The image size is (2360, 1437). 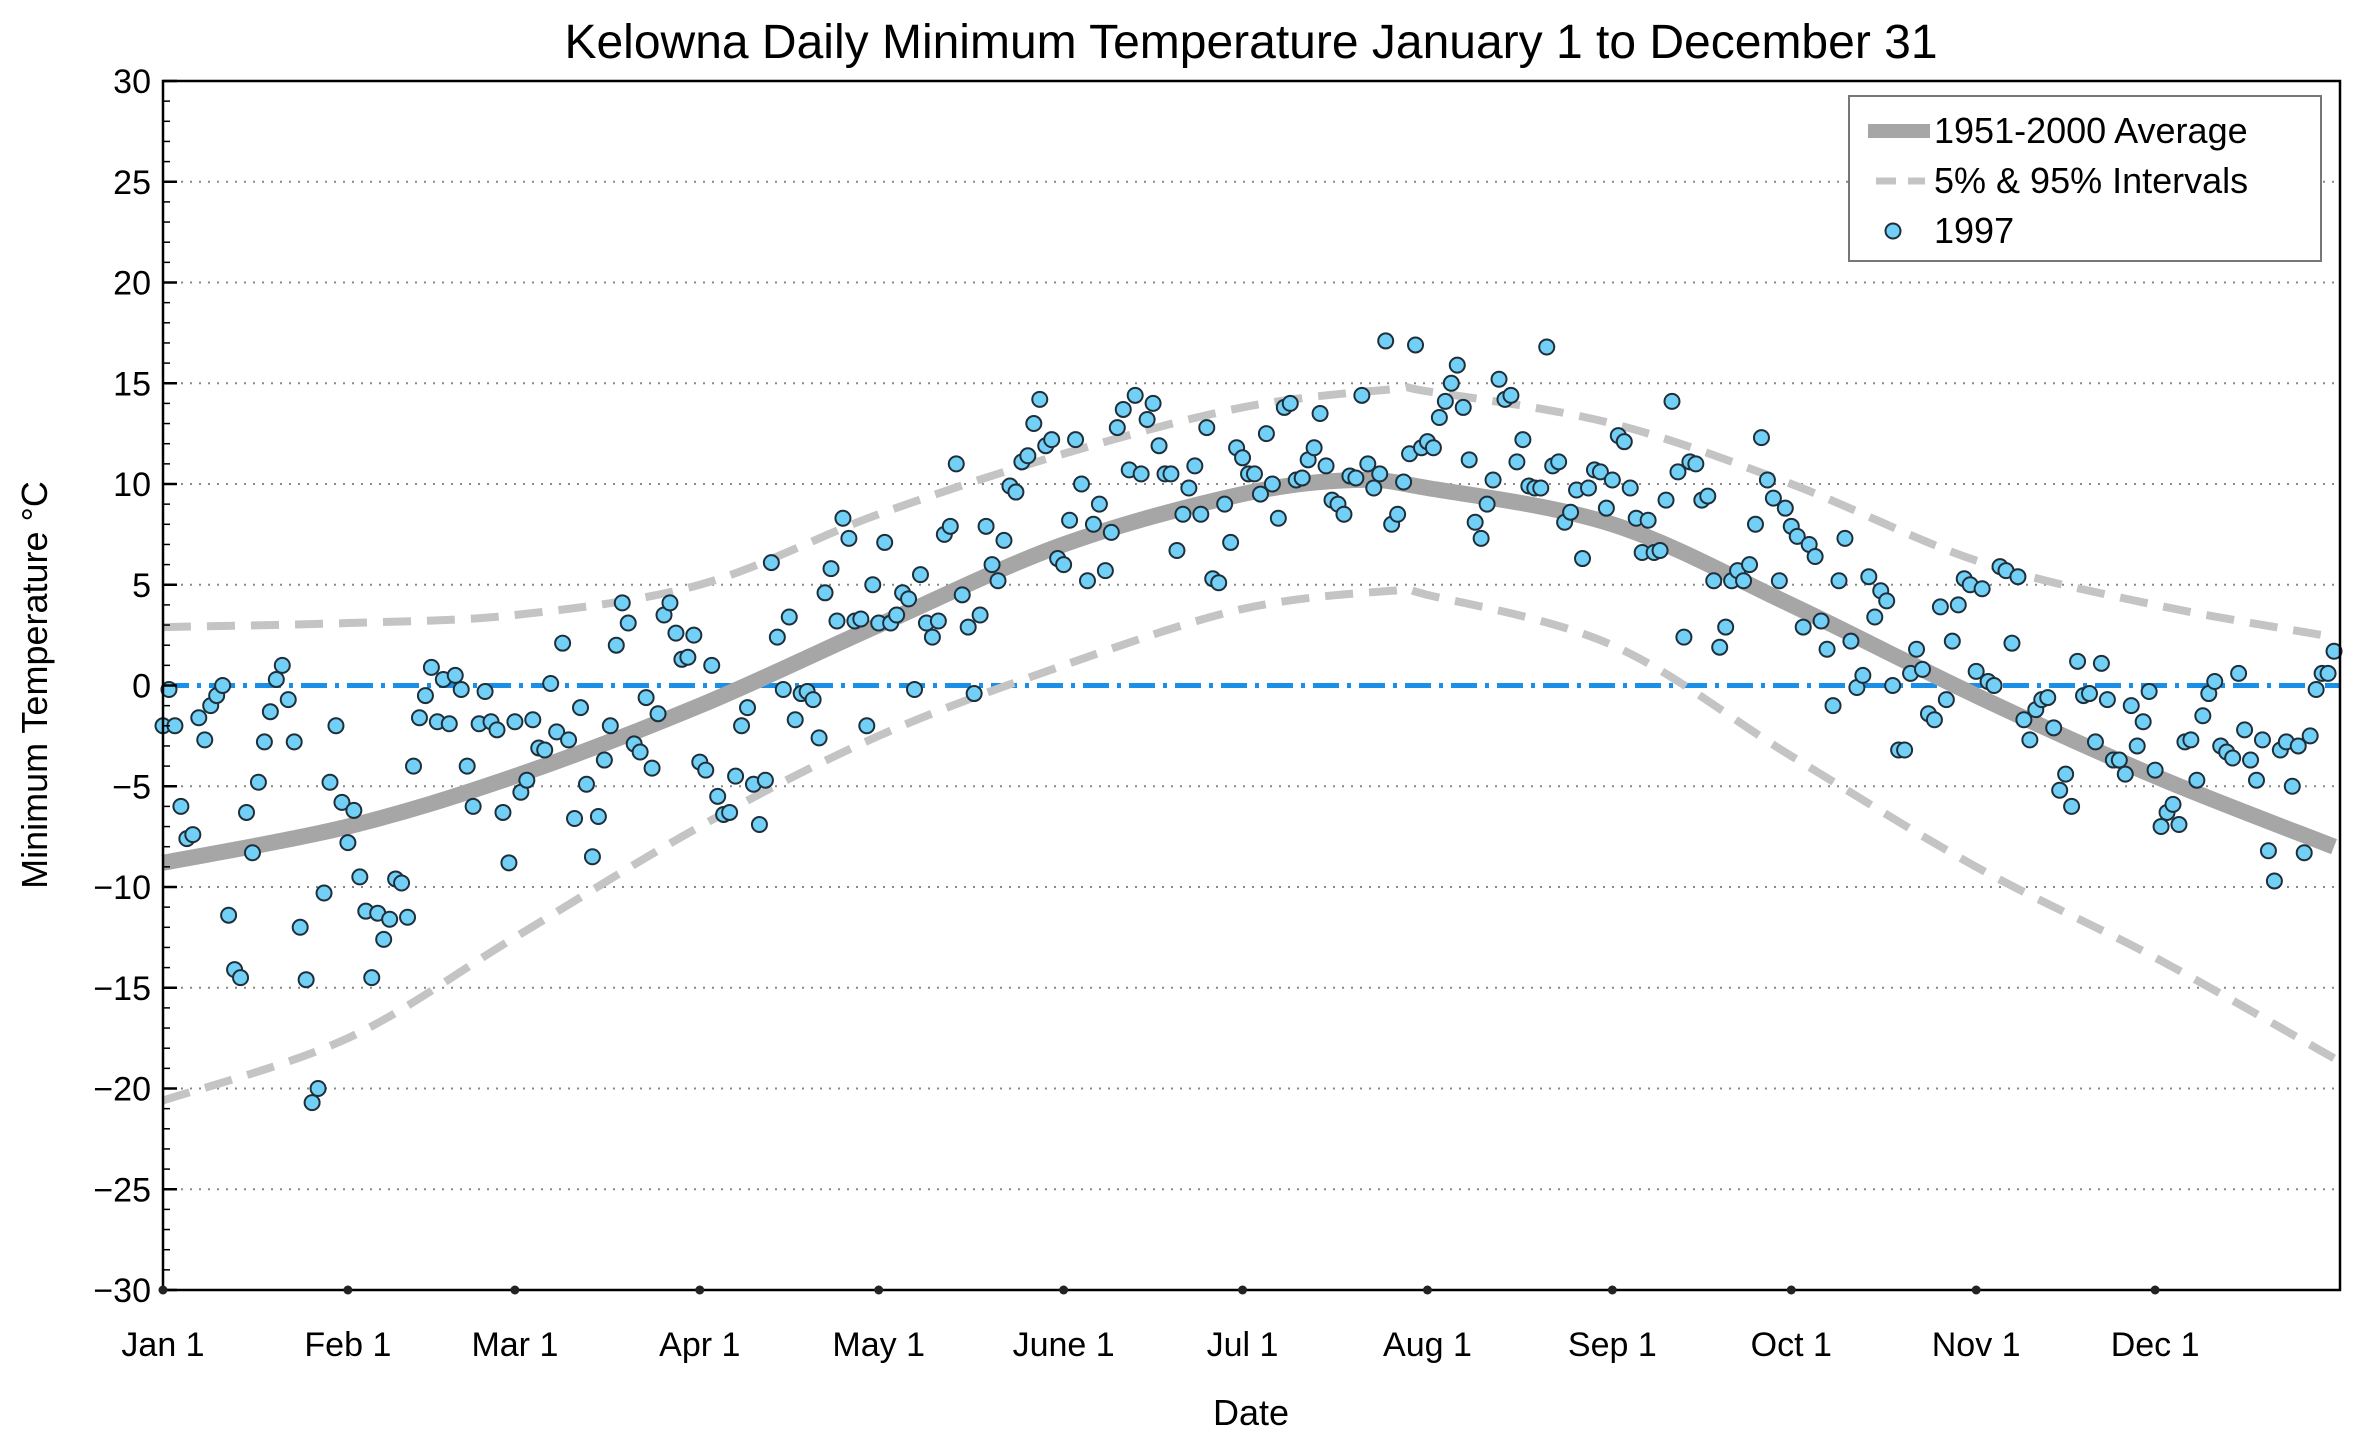 What do you see at coordinates (122, 888) in the screenshot?
I see `y-tick-label: −10` at bounding box center [122, 888].